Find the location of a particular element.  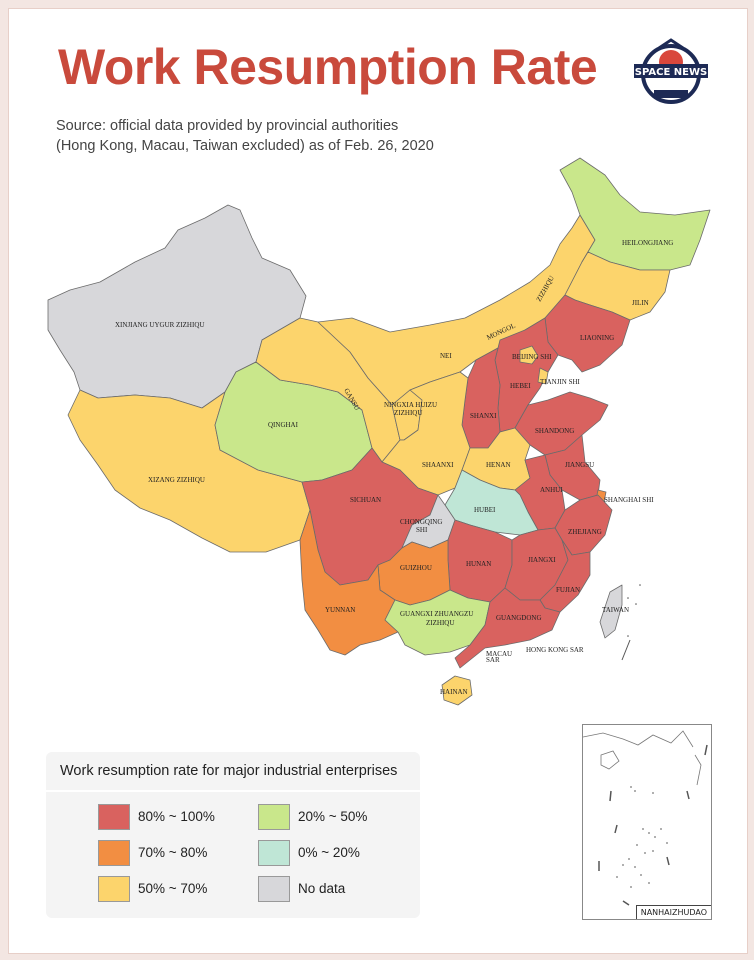

label-heilongjiang: HEILONGJIANG is located at coordinates (647, 243).